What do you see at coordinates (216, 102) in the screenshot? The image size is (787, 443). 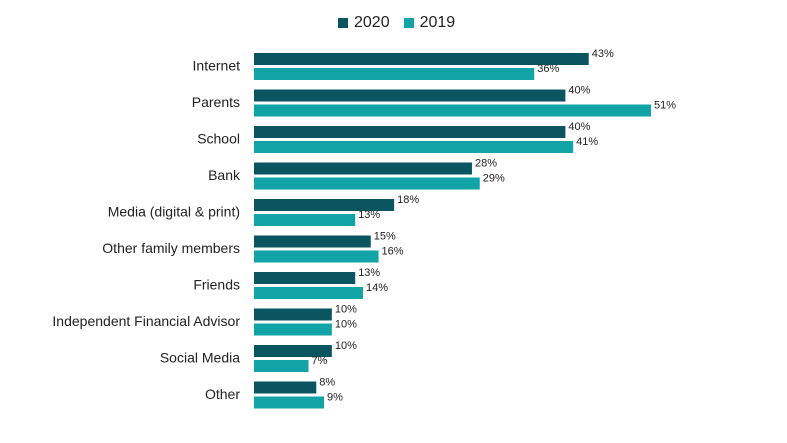 I see `category-label: Parents` at bounding box center [216, 102].